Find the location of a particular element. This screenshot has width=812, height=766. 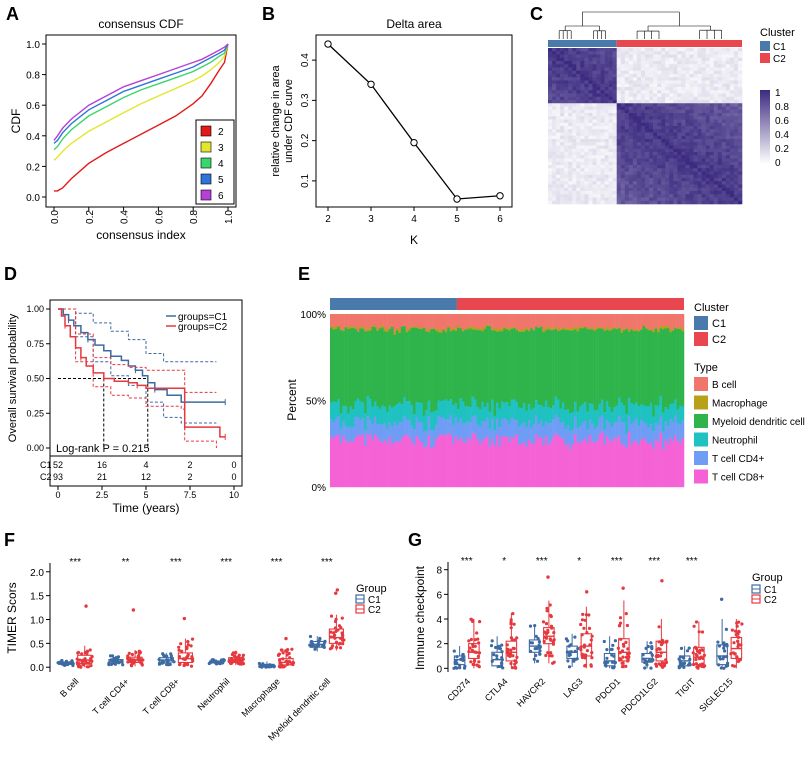

panel-a-legend-label-k5: 5 is located at coordinates (221, 180).